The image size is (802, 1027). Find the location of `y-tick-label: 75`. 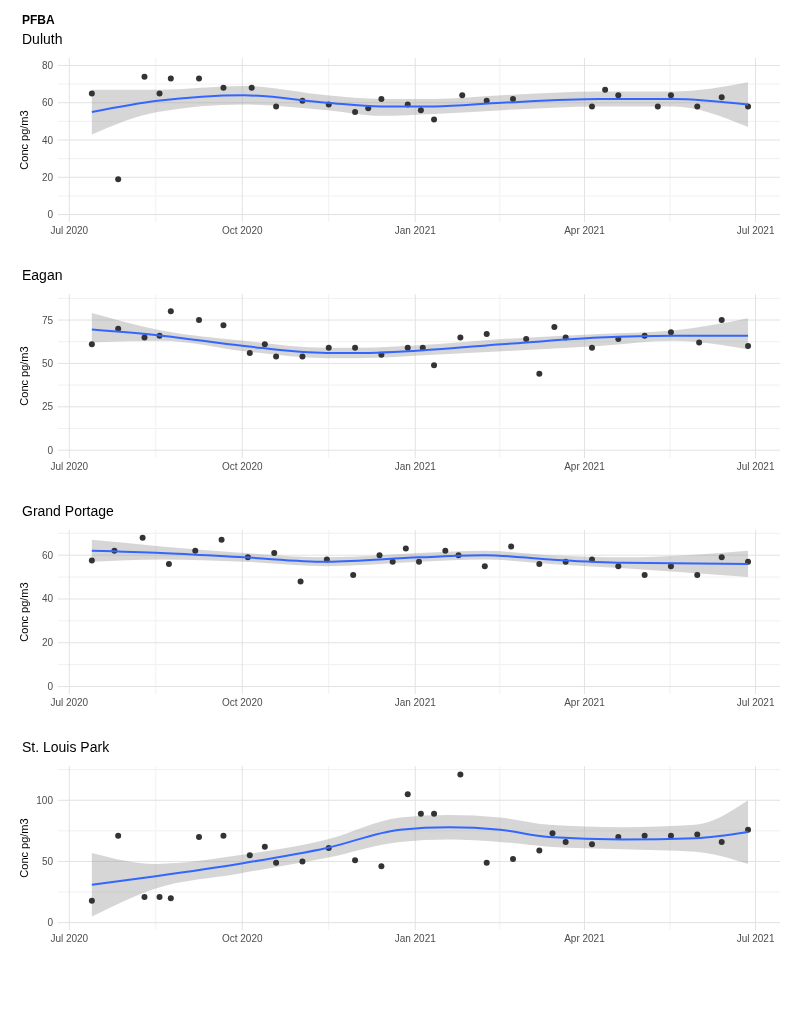

y-tick-label: 75 is located at coordinates (47, 320).